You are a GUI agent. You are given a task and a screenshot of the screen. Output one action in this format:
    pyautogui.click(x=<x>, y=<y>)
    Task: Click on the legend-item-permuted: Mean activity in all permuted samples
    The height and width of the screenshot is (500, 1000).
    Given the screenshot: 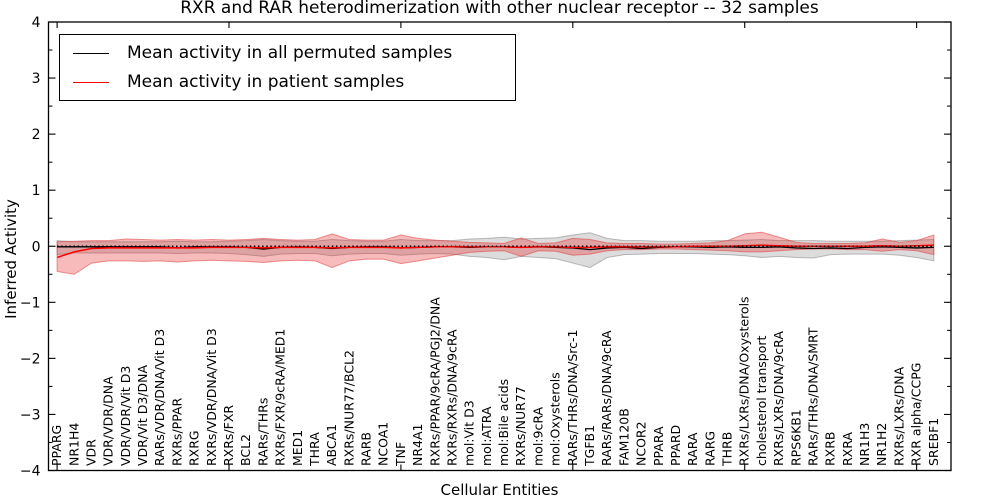 What is the action you would take?
    pyautogui.click(x=294, y=53)
    